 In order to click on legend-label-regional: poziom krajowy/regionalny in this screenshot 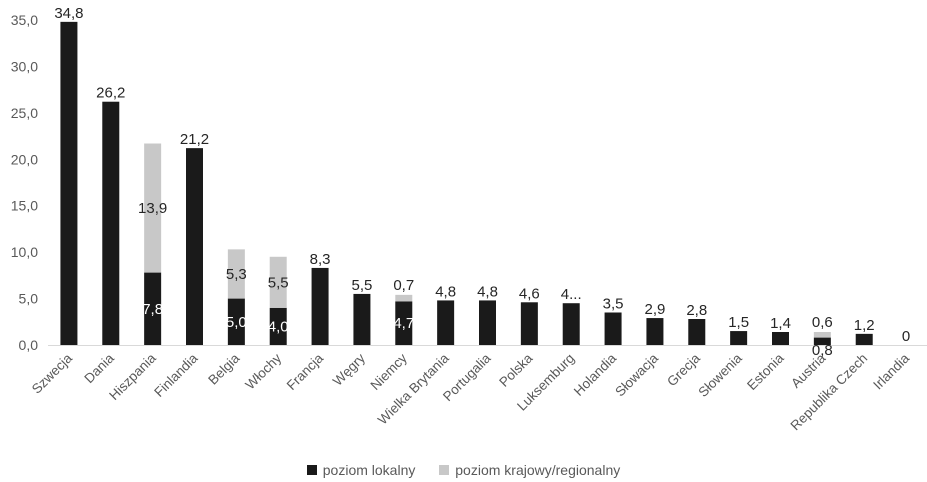, I will do `click(538, 470)`.